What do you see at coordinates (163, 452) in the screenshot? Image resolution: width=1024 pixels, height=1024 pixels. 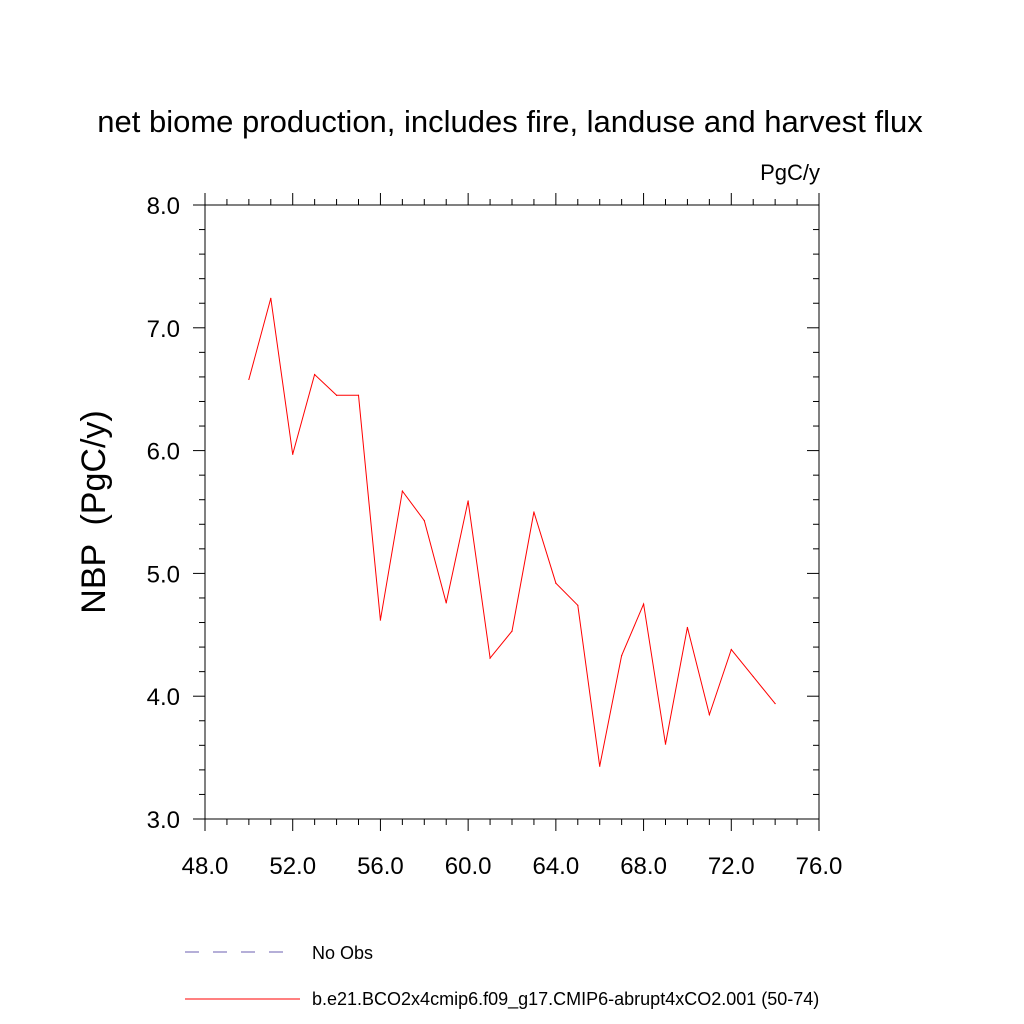 I see `y-tick-label: 6.0` at bounding box center [163, 452].